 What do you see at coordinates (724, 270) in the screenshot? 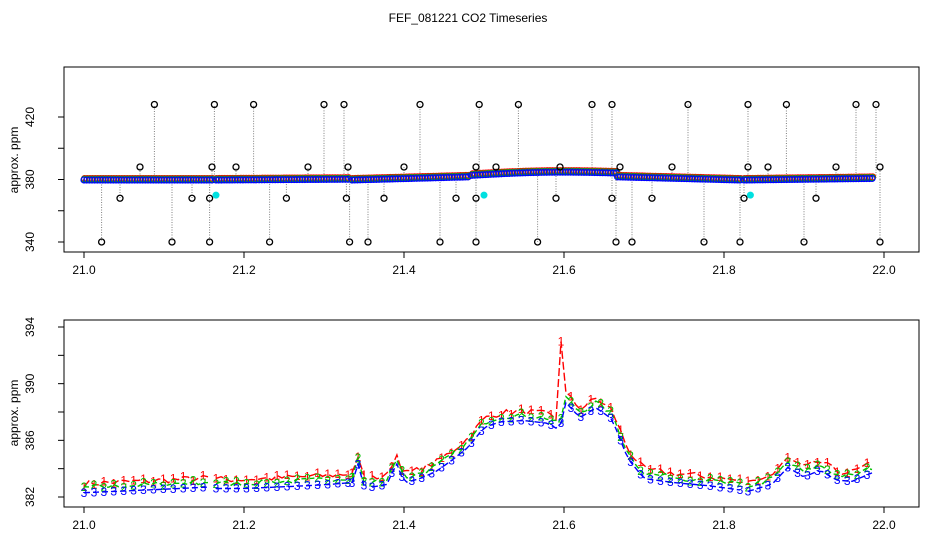
I see `x-tick-label-top: 21.8` at bounding box center [724, 270].